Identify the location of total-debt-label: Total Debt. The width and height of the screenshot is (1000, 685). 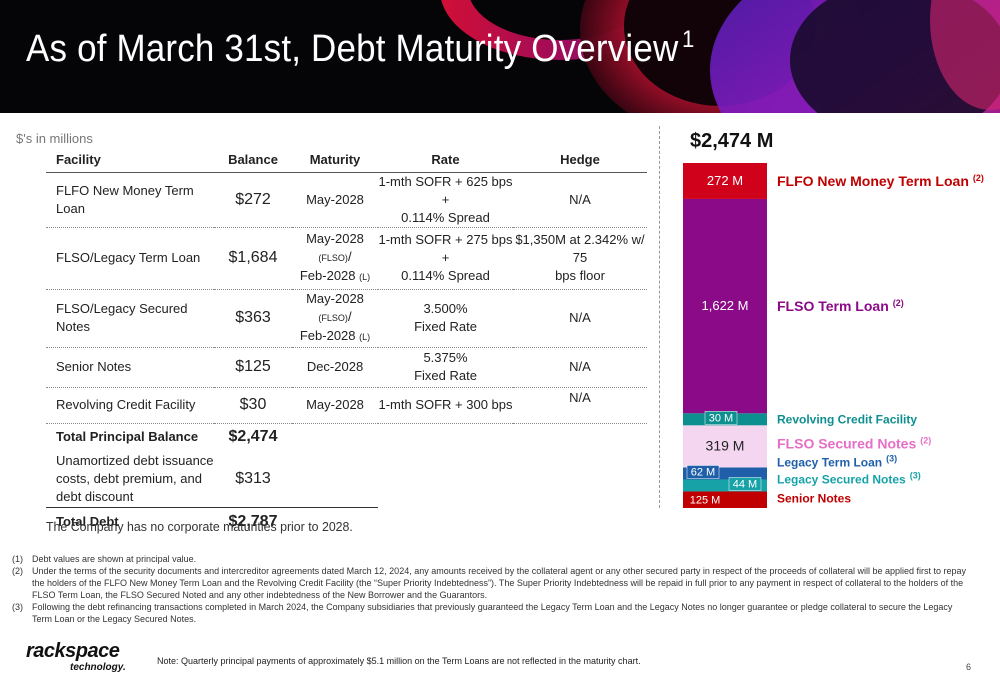
(87, 522).